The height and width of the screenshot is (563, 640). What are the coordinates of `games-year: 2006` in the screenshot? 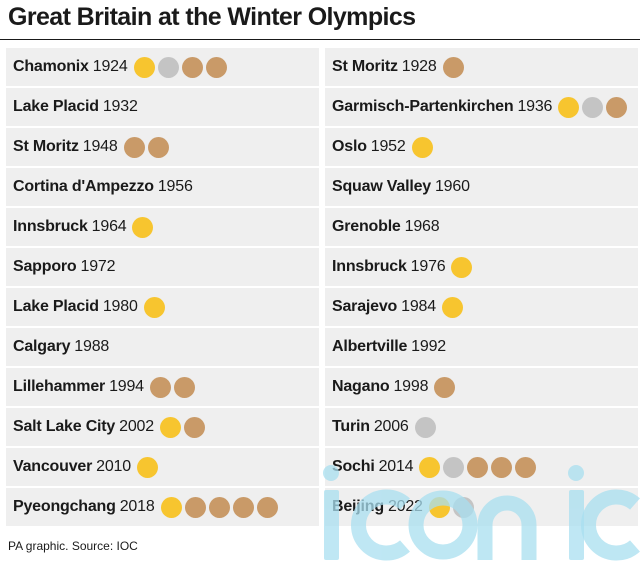 It's located at (391, 426).